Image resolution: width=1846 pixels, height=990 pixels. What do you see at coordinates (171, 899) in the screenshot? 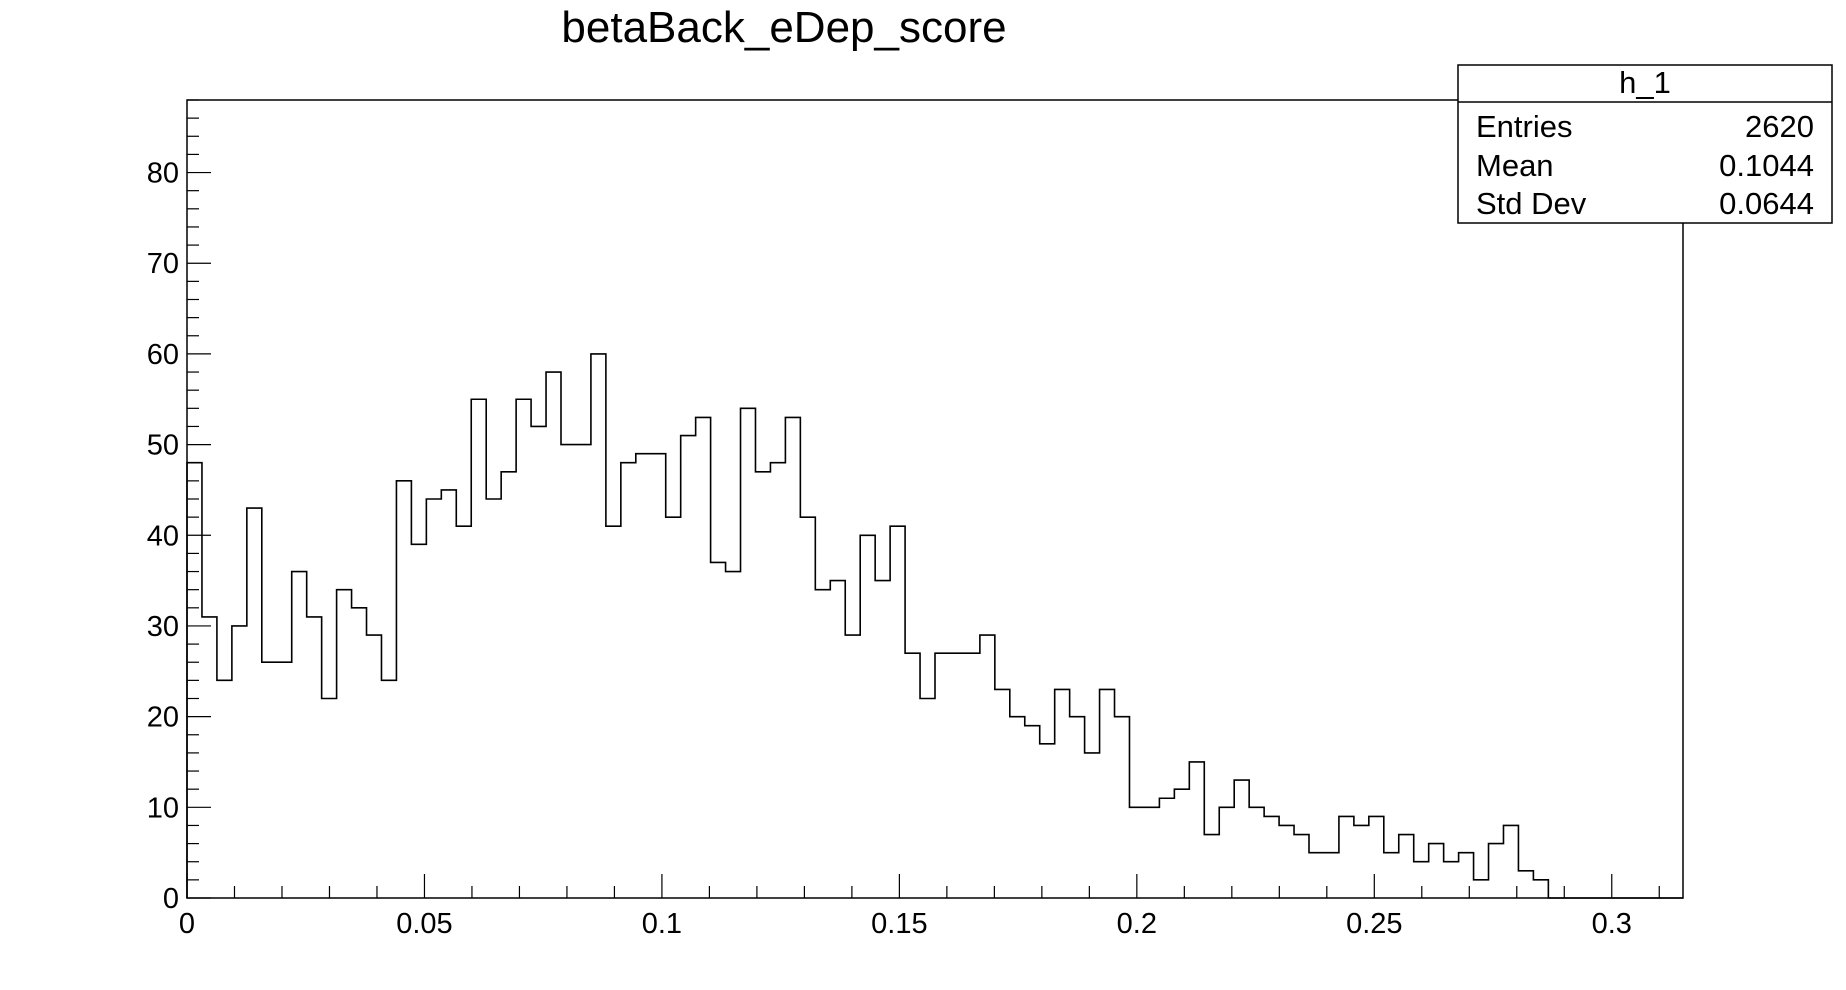
I see `y-tick-label: 0` at bounding box center [171, 899].